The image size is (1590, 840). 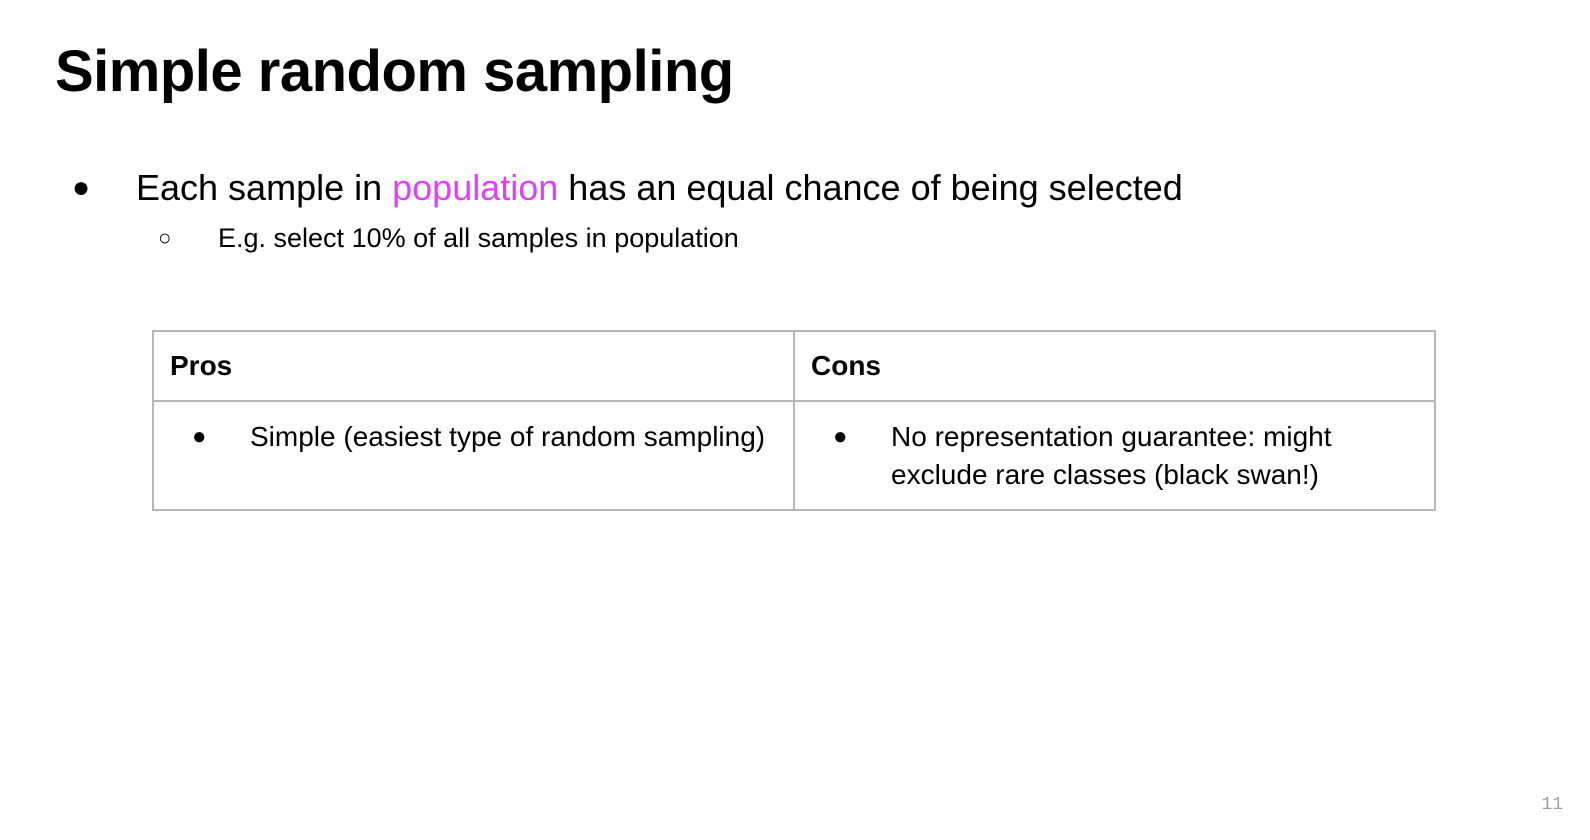 I want to click on bullet-text-after: has an equal chance of being selected, so click(x=870, y=187).